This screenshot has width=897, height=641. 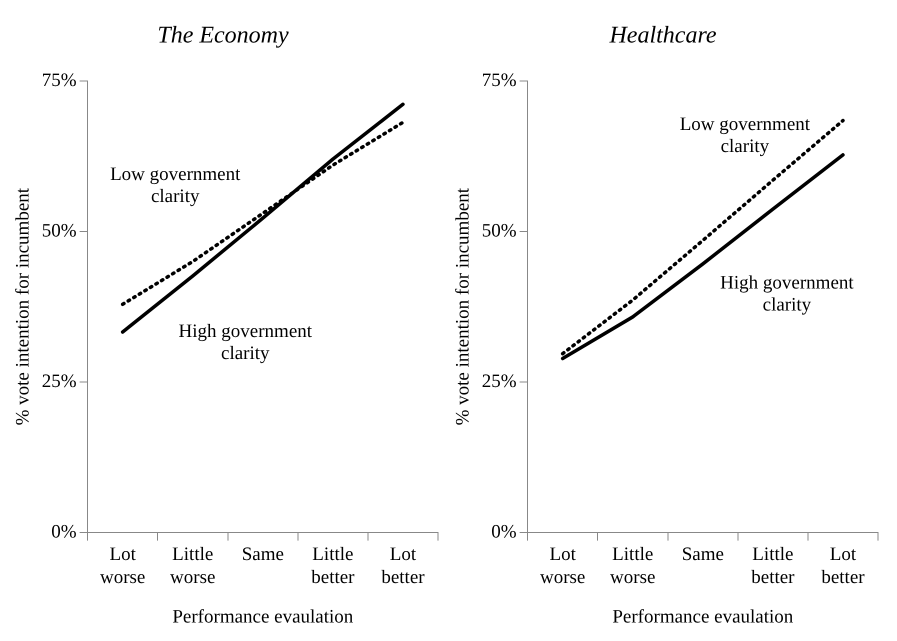 What do you see at coordinates (662, 35) in the screenshot?
I see `chart-title: Healthcare` at bounding box center [662, 35].